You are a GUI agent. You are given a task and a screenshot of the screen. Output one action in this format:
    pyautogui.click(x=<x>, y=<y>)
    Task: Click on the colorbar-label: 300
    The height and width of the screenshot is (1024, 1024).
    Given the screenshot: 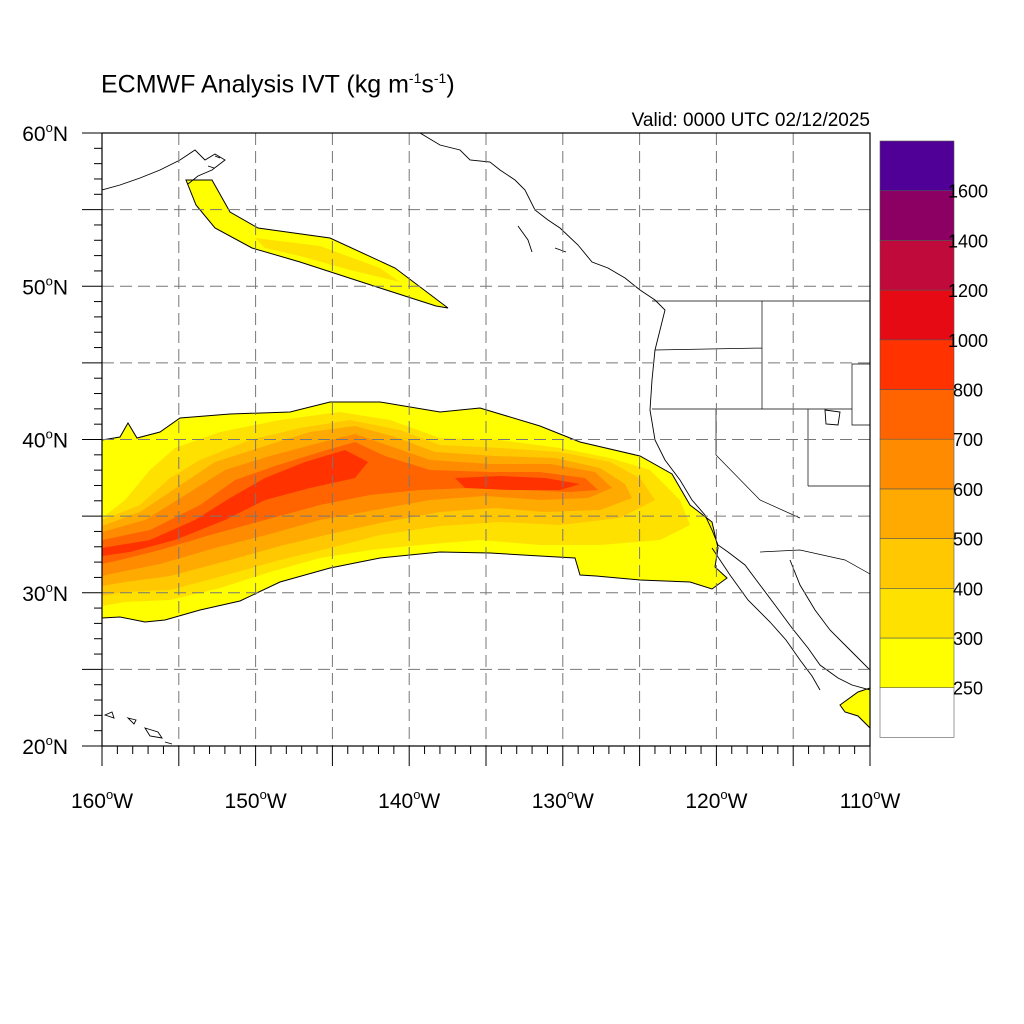 What is the action you would take?
    pyautogui.click(x=968, y=639)
    